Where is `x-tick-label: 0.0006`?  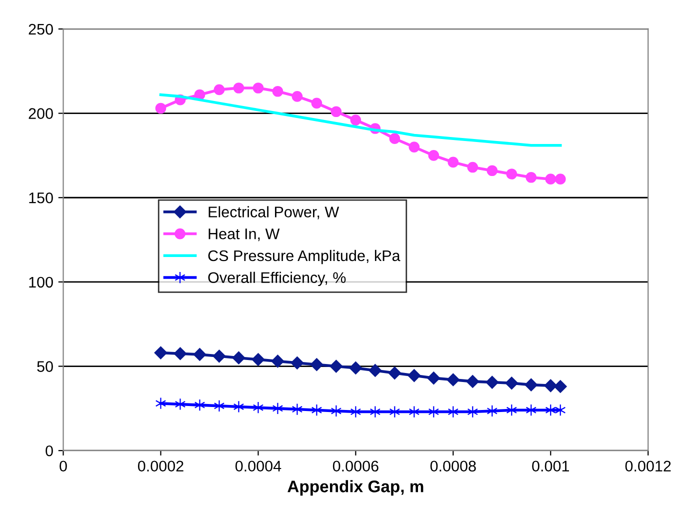 x-tick-label: 0.0006 is located at coordinates (355, 466).